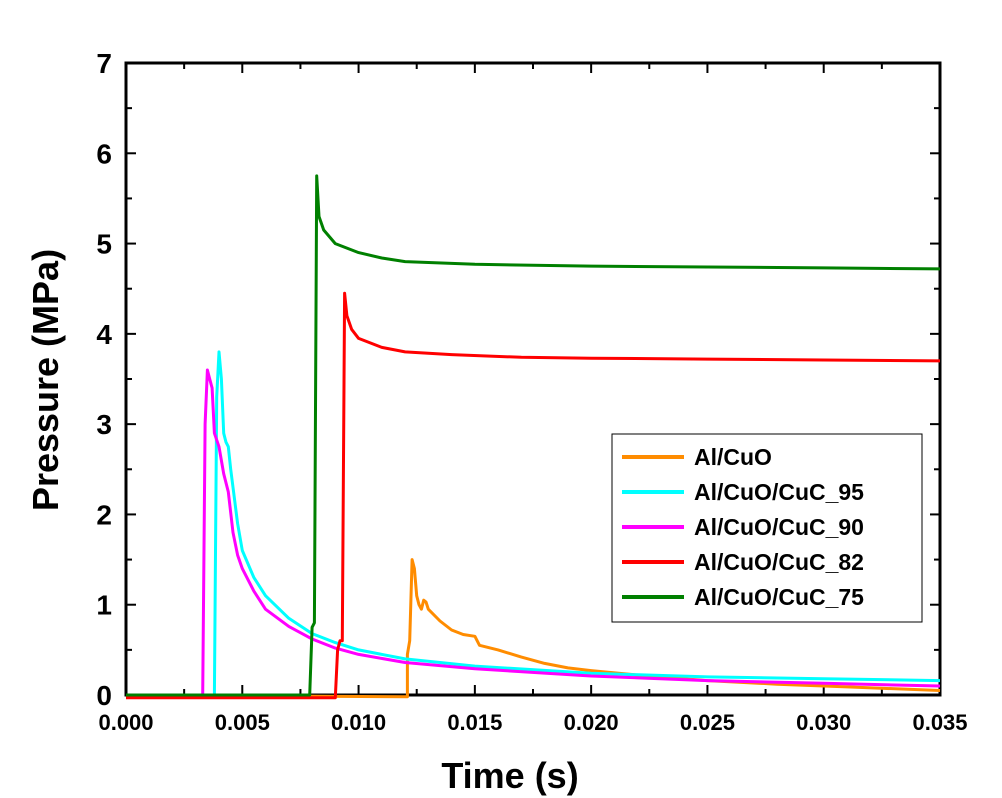 This screenshot has width=1002, height=798. What do you see at coordinates (104, 424) in the screenshot?
I see `y-tick-label: 3` at bounding box center [104, 424].